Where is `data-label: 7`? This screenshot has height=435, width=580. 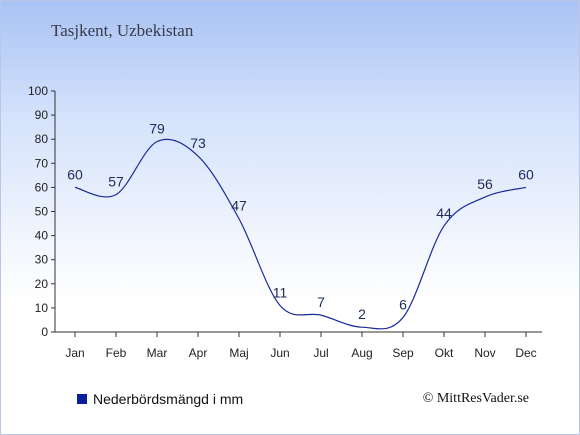 data-label: 7 is located at coordinates (321, 302).